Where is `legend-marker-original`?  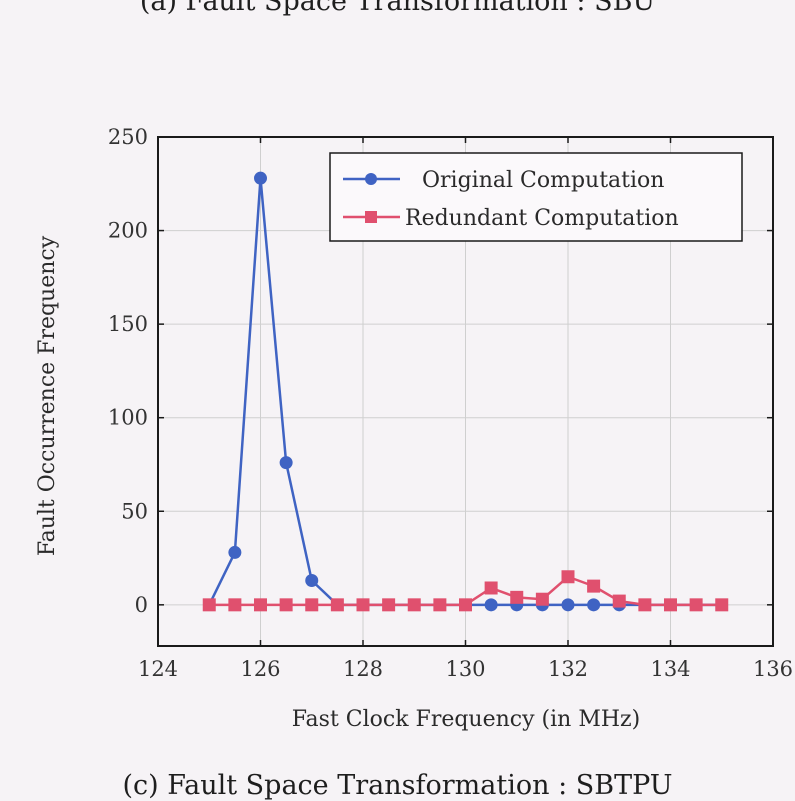 legend-marker-original is located at coordinates (371, 179).